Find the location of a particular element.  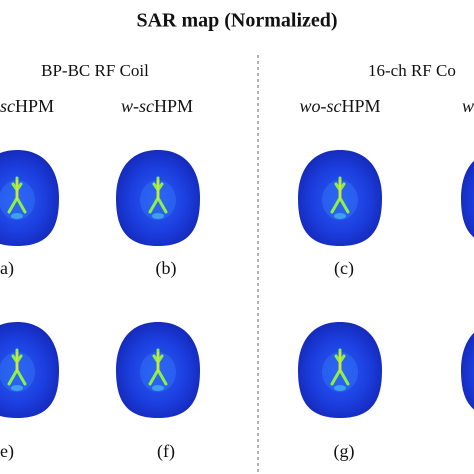

coil-label: 16-ch RF Co is located at coordinates (412, 70).